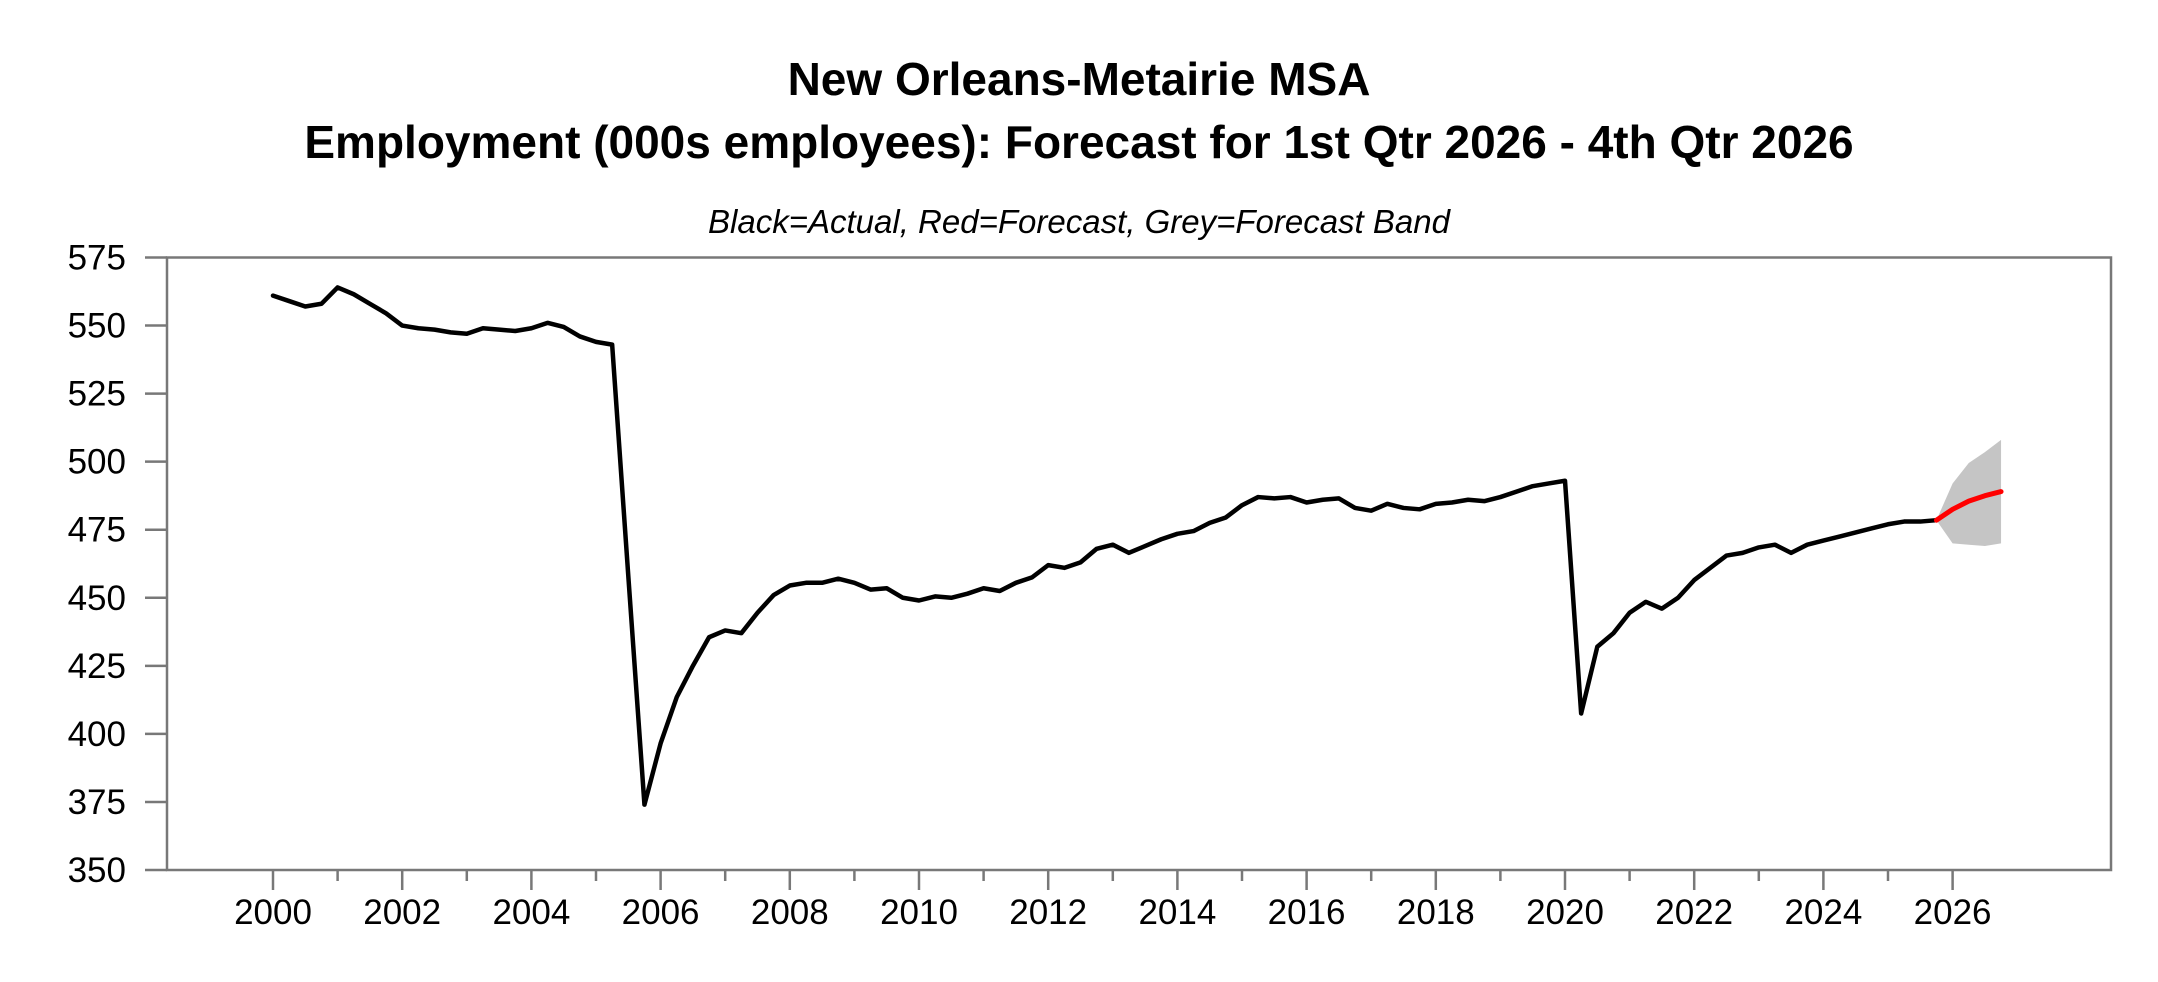 The width and height of the screenshot is (2158, 982). I want to click on forecast-series-line, so click(1968, 506).